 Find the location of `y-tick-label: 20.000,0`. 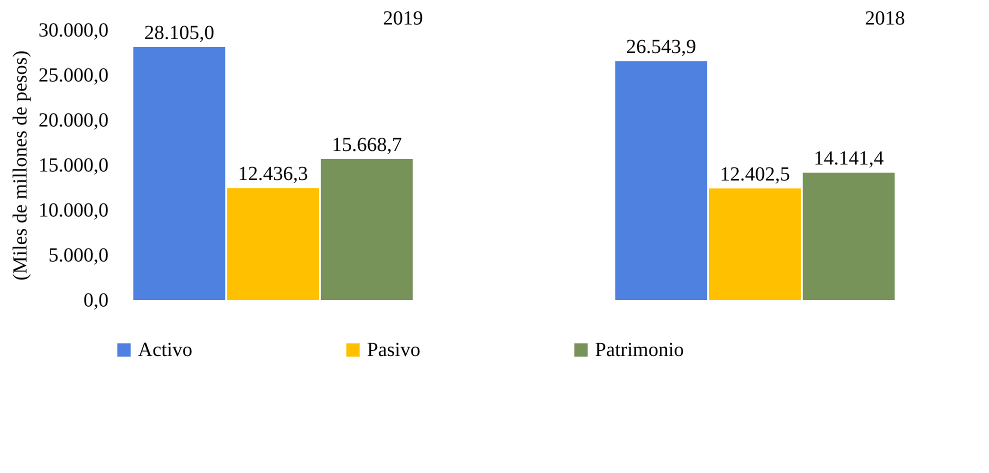

y-tick-label: 20.000,0 is located at coordinates (73, 121).